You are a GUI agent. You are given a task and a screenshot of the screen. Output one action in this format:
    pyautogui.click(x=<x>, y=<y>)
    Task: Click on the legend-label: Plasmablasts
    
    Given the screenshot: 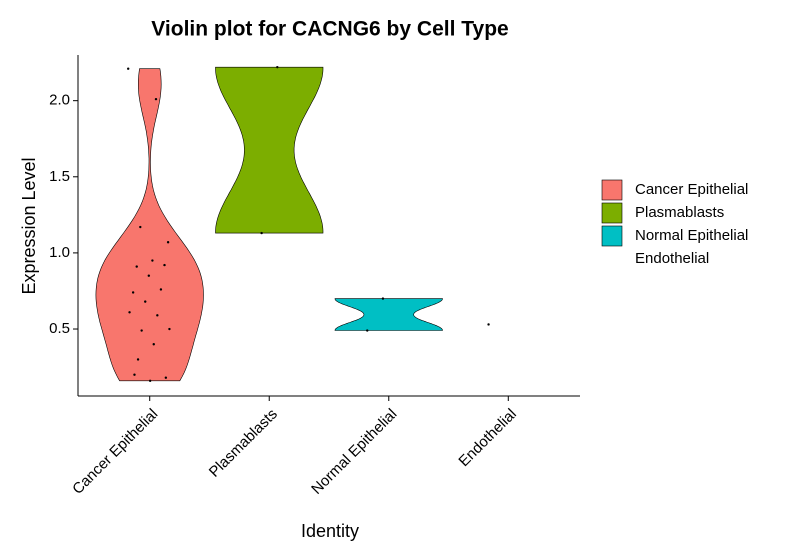 What is the action you would take?
    pyautogui.click(x=679, y=212)
    